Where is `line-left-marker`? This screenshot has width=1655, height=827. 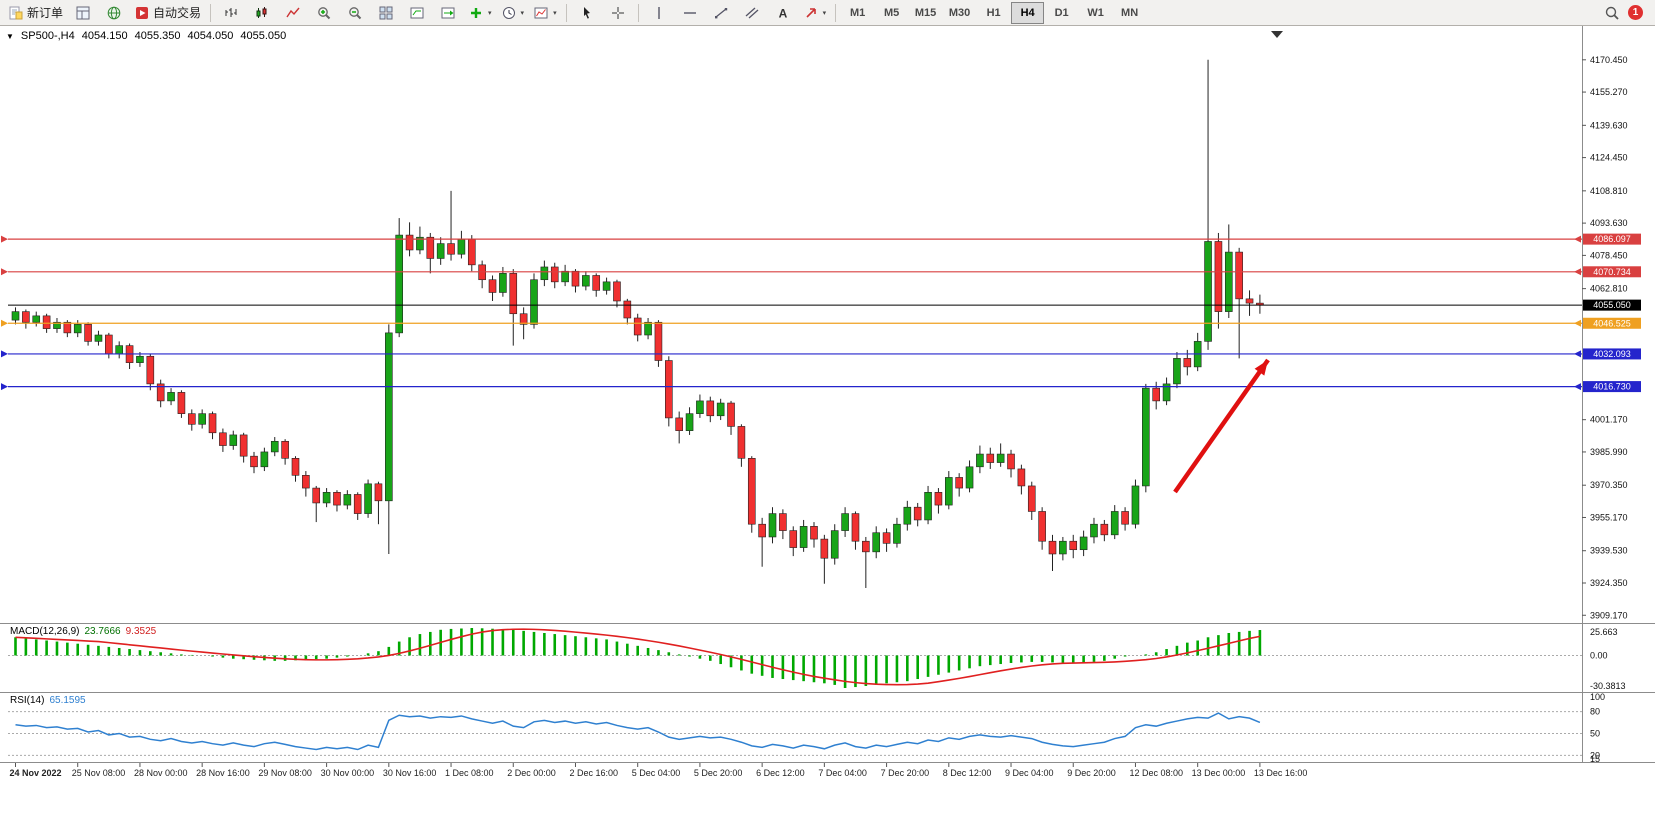
line-left-marker is located at coordinates (4, 272).